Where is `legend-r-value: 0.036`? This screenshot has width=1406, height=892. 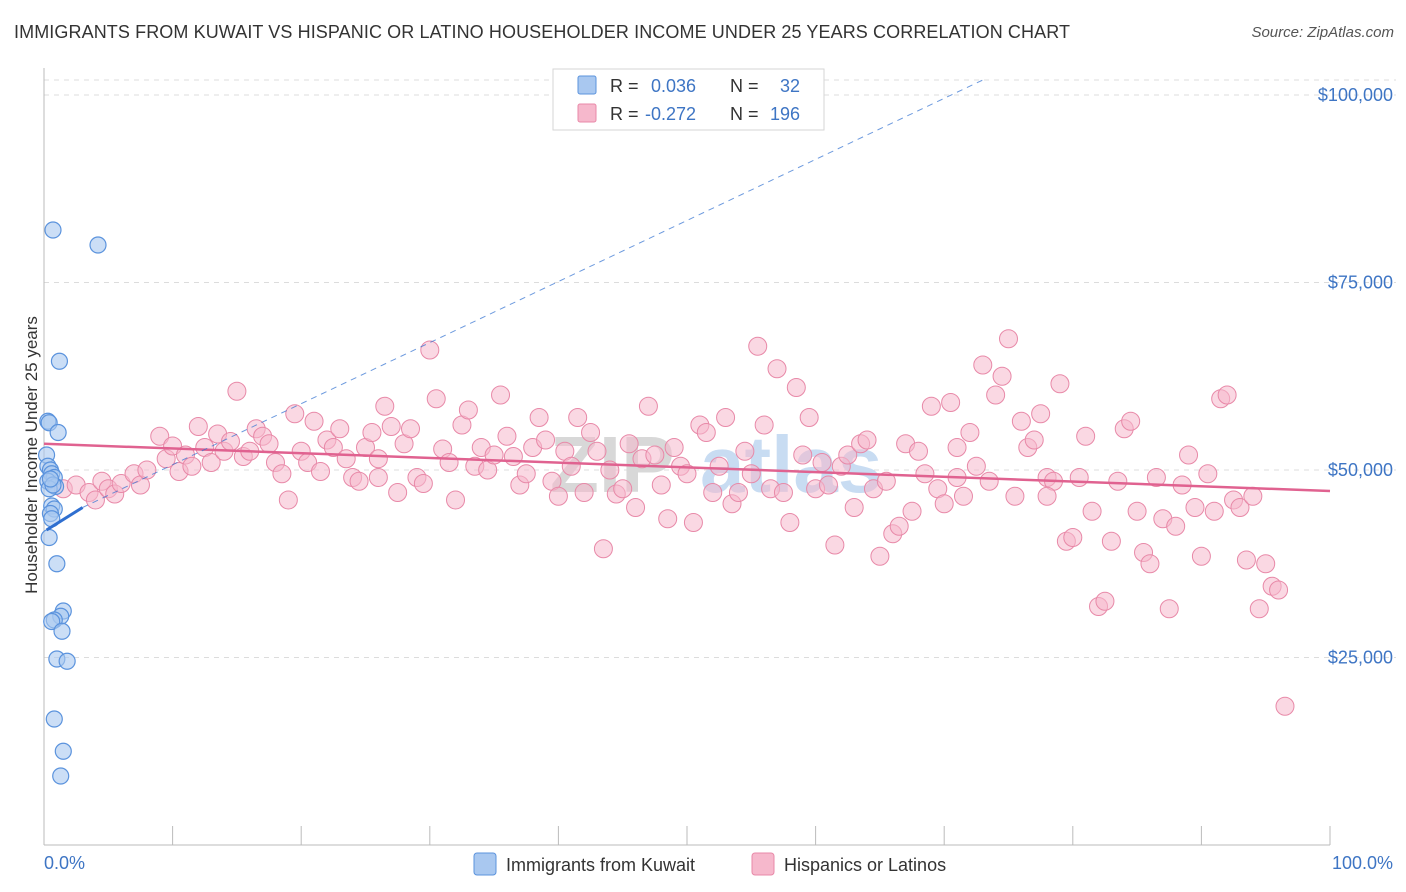
legend-r-value: 0.036 is located at coordinates (673, 86).